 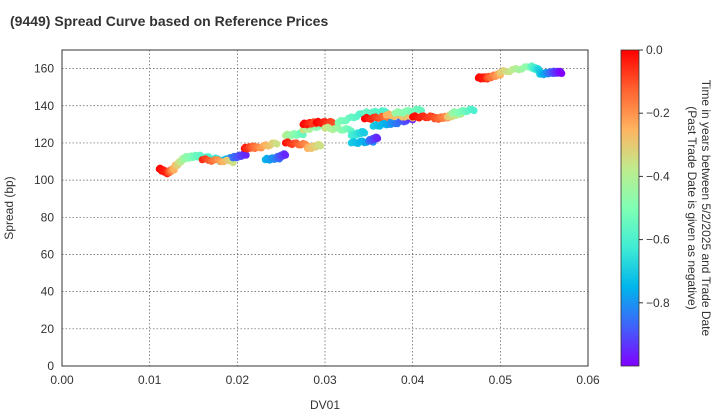 I want to click on x-tick-label: 0.06, so click(x=588, y=380).